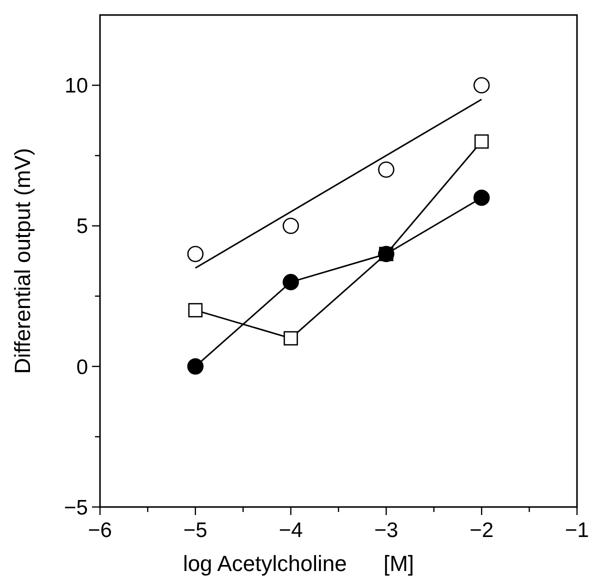 This screenshot has width=594, height=579. What do you see at coordinates (482, 530) in the screenshot?
I see `x-tick-label: −2` at bounding box center [482, 530].